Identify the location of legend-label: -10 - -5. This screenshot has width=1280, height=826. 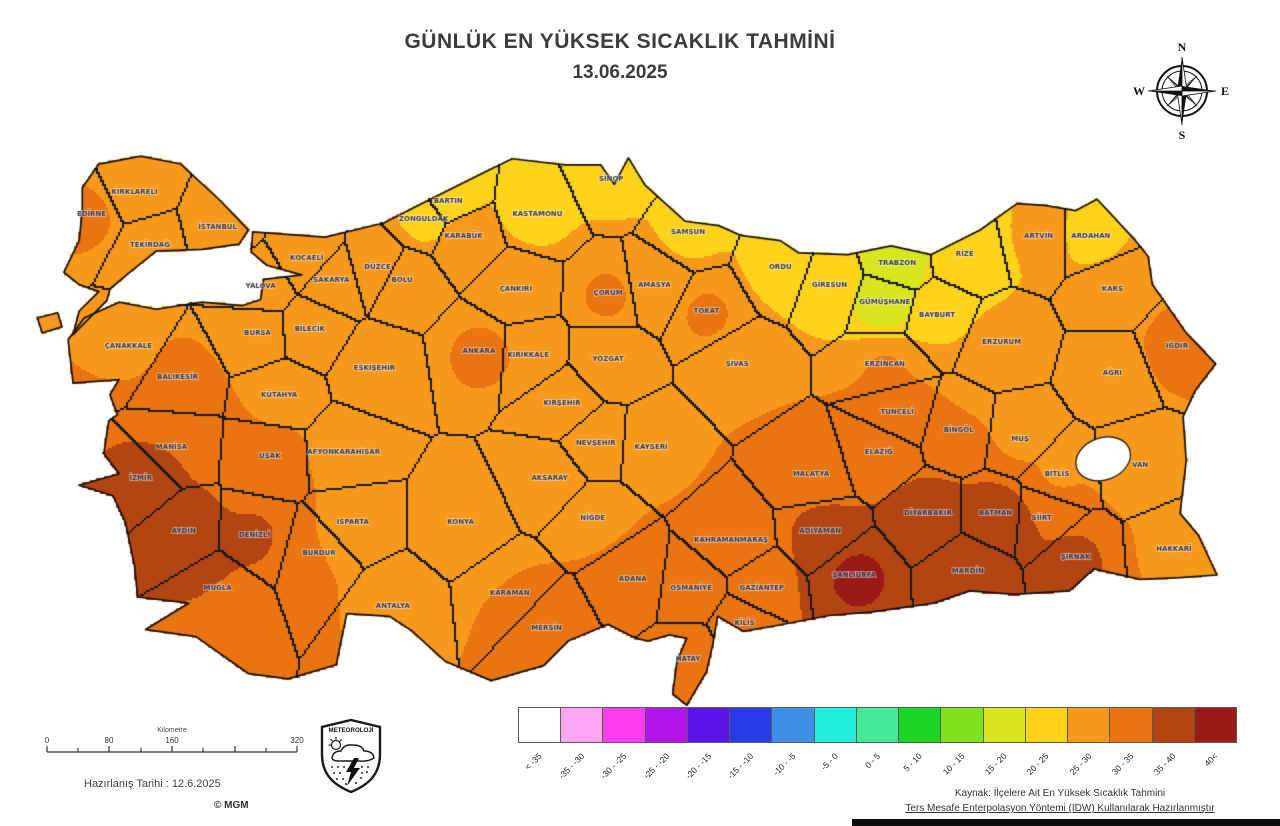
(784, 764).